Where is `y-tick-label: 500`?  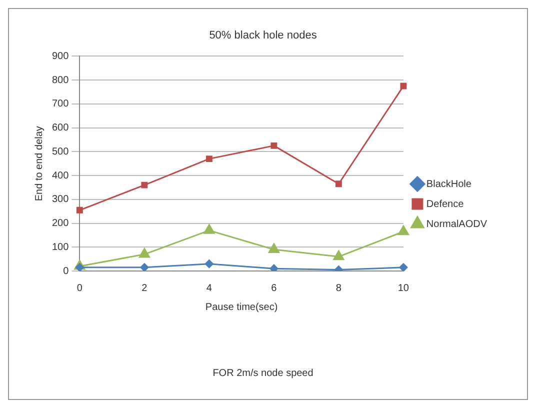
y-tick-label: 500 is located at coordinates (61, 152).